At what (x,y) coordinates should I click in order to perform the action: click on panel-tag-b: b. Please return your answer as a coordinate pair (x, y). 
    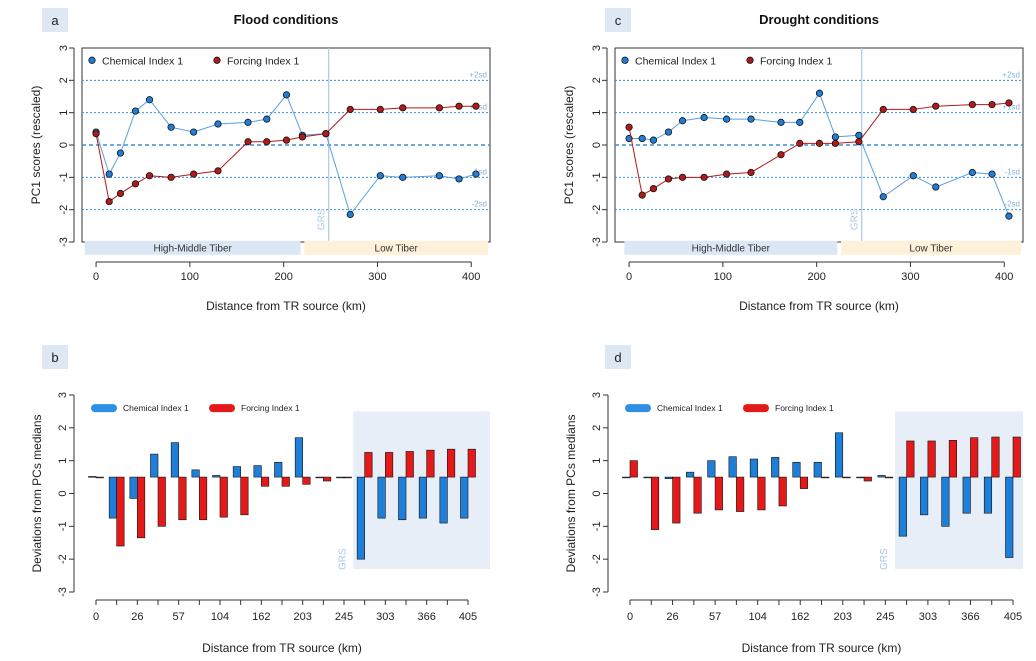
    Looking at the image, I should click on (54, 357).